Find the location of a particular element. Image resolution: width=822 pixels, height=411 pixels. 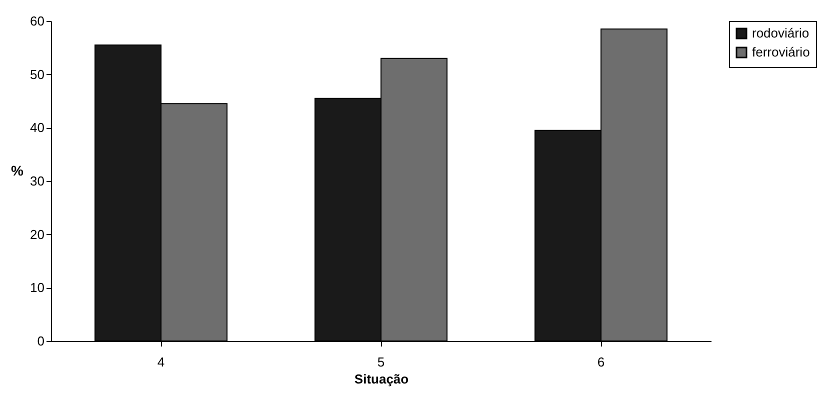

x-tick-label: 6 is located at coordinates (601, 362).